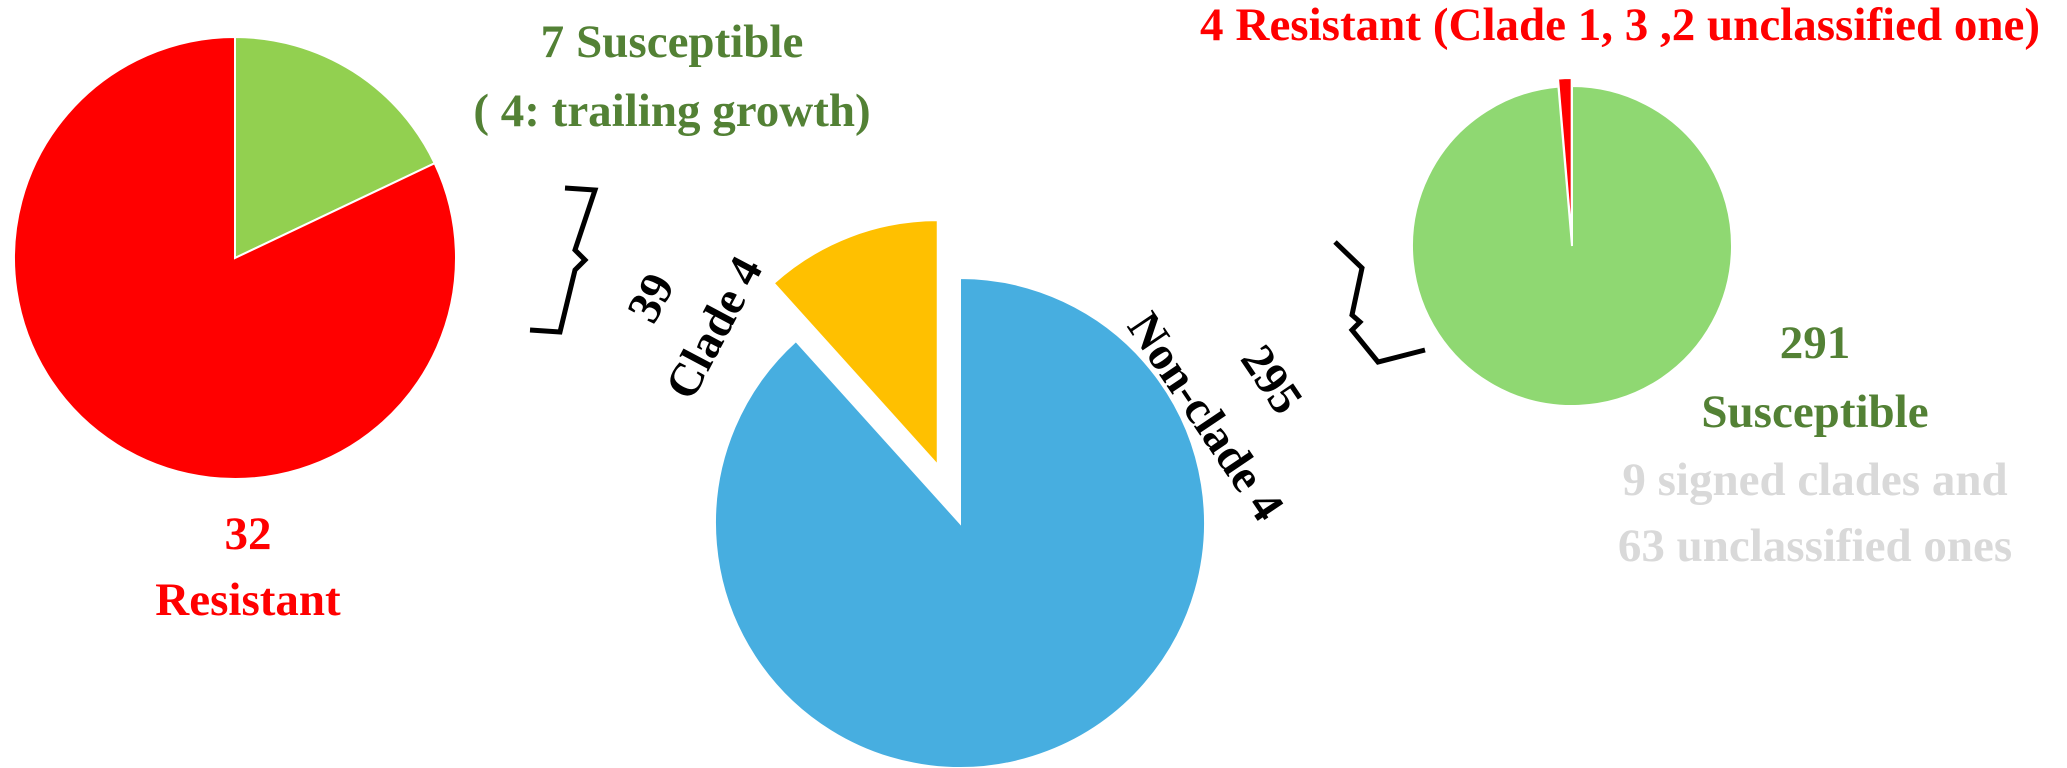 Image resolution: width=2067 pixels, height=768 pixels. I want to click on annotation: 63 unclassified ones, so click(1815, 546).